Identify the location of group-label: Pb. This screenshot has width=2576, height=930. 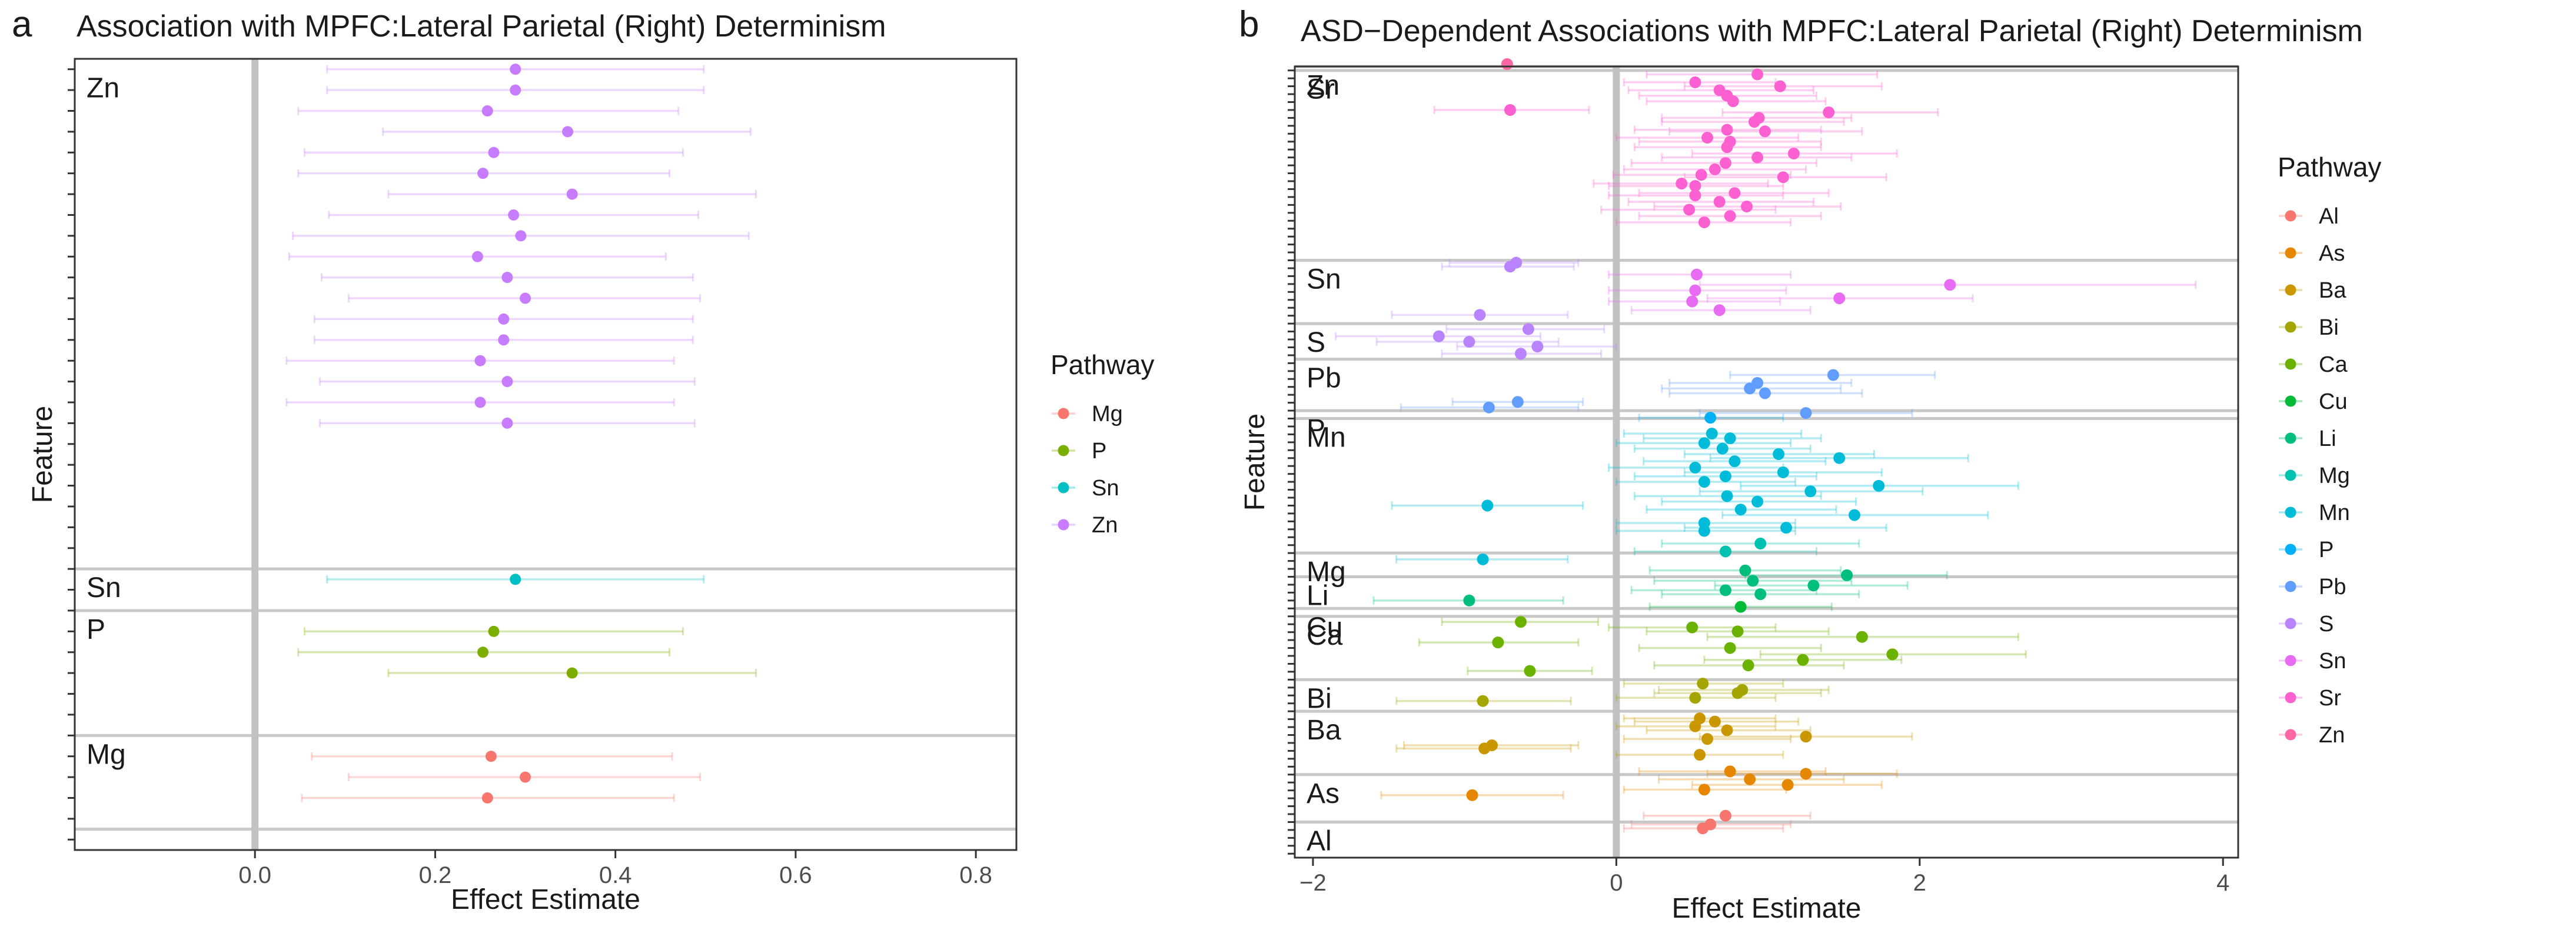
(1324, 378).